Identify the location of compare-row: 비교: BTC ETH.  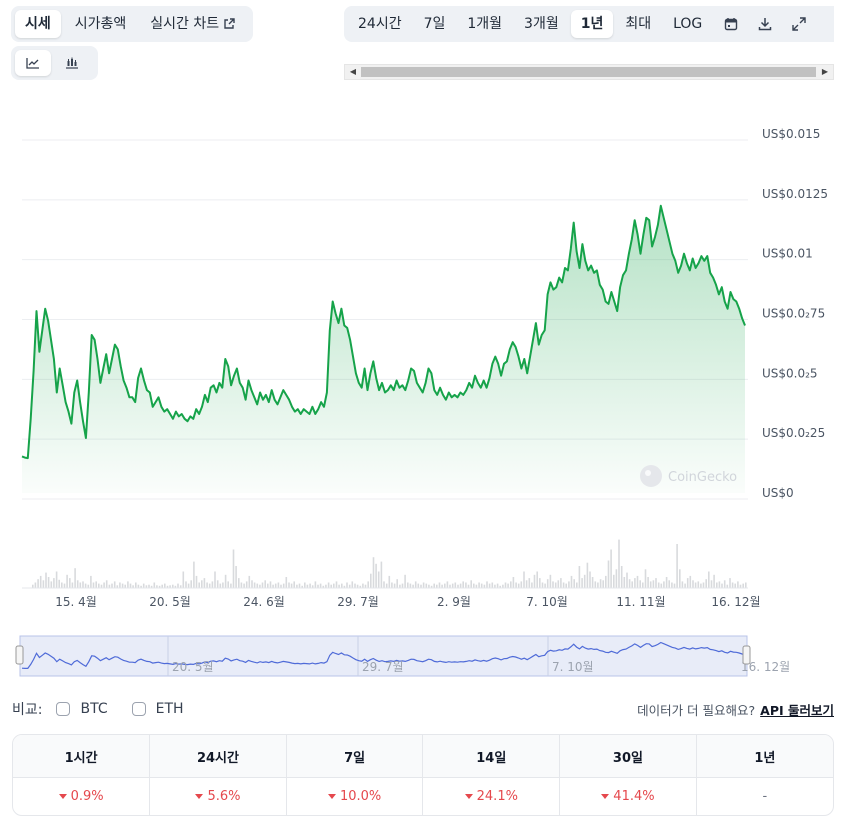
(98, 709).